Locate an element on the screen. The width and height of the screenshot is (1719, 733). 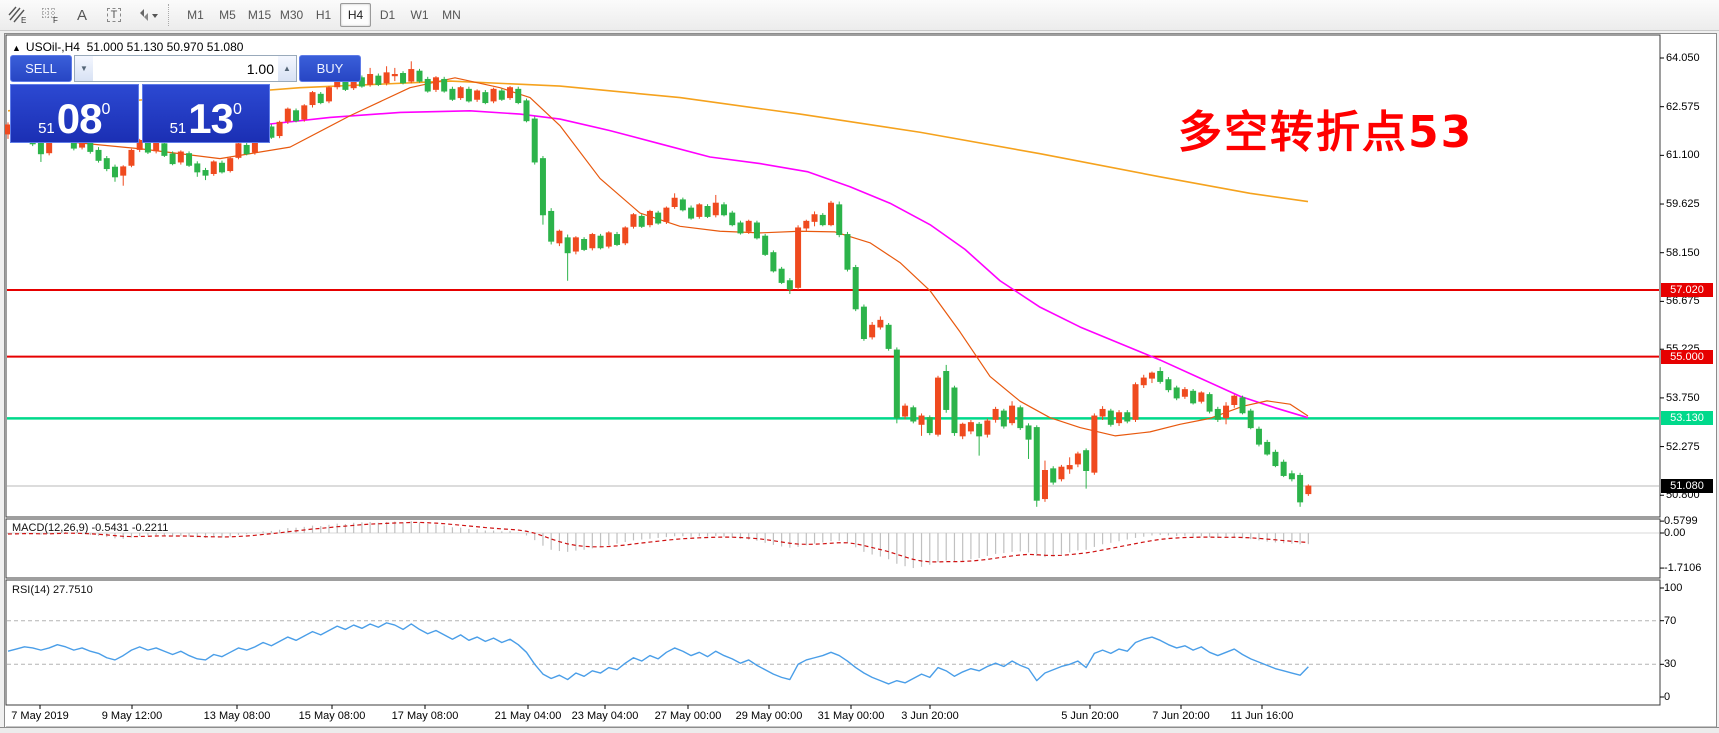
time-label: 5 Jun 20:00 is located at coordinates (1090, 716).